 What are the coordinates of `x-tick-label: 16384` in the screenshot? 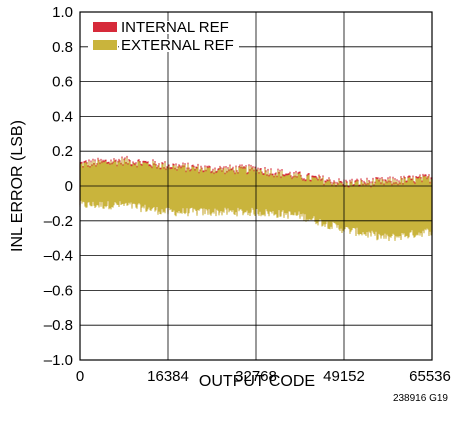 It's located at (168, 376).